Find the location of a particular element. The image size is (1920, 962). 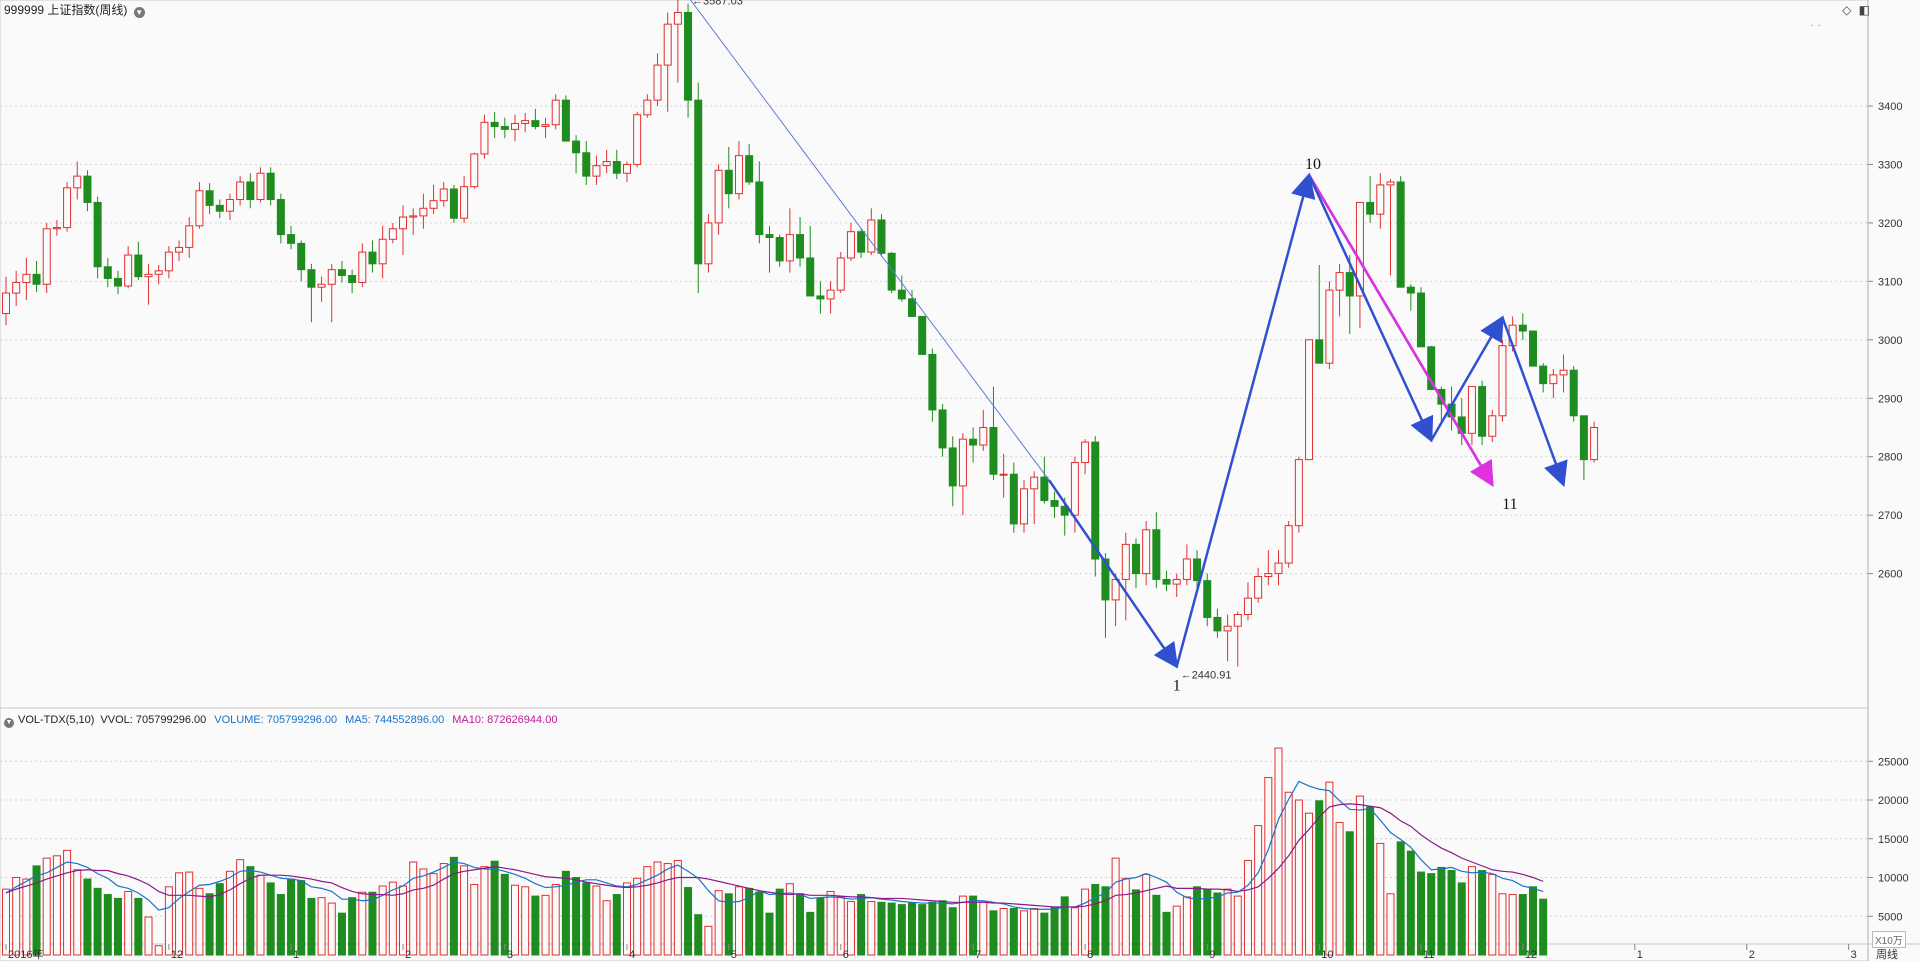

diamond-icon: ◇ is located at coordinates (1847, 10).